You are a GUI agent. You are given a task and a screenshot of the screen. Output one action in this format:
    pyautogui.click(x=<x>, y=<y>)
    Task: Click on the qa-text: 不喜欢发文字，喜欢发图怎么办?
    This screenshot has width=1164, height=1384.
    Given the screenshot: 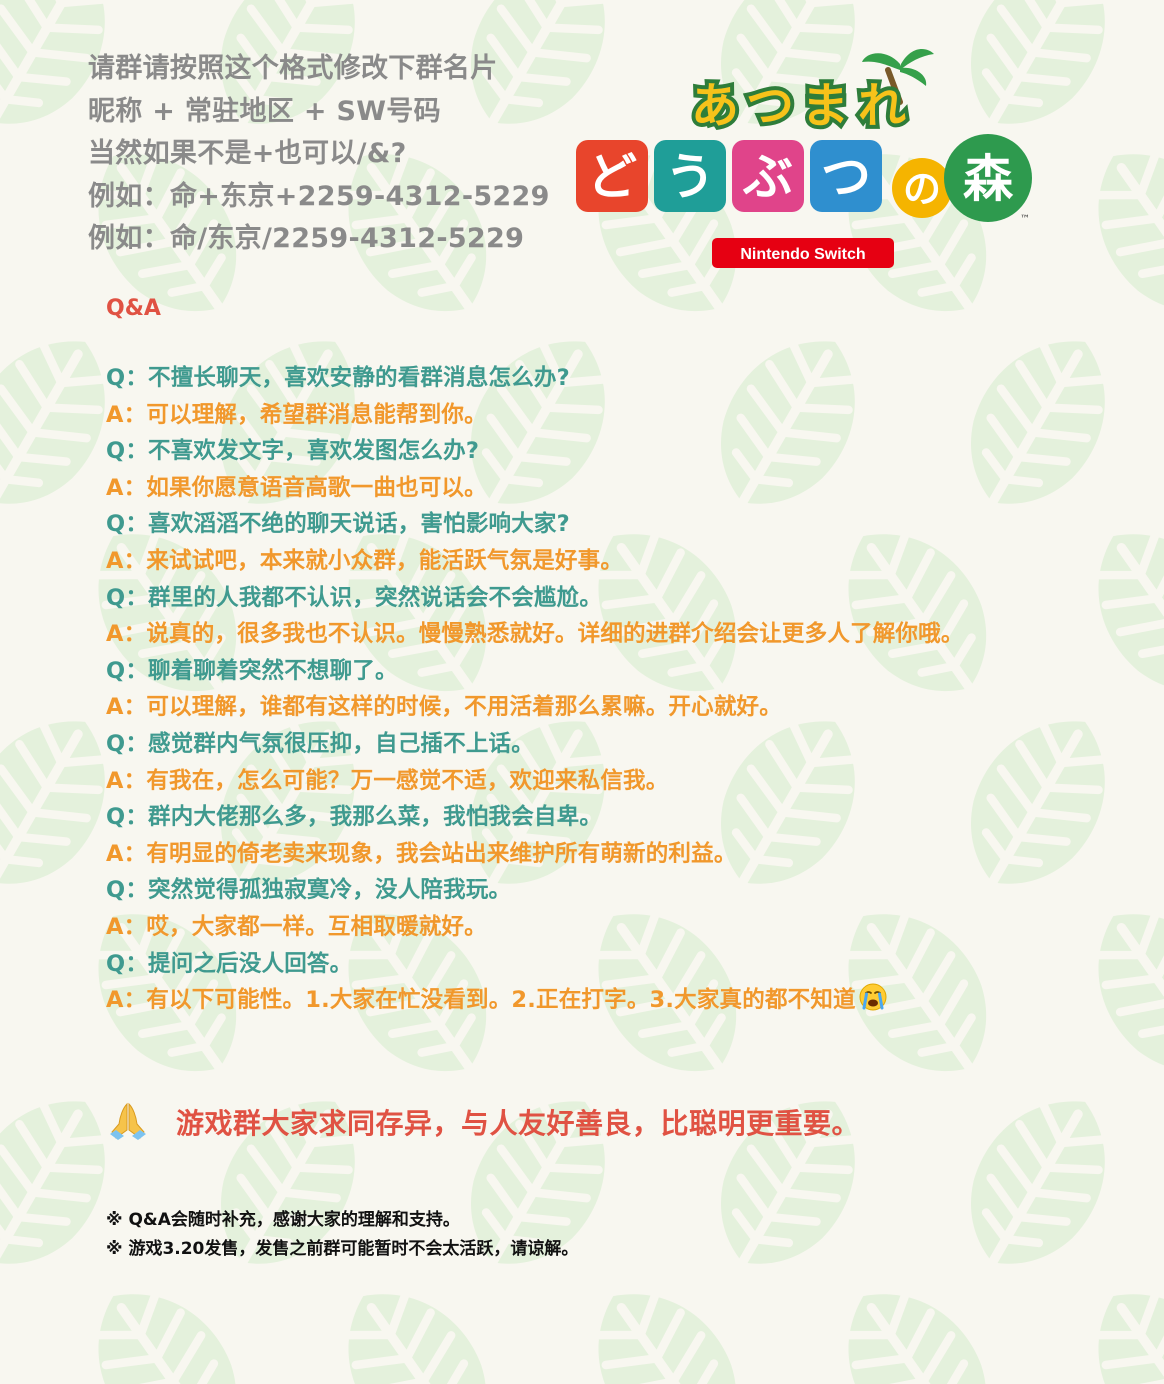 What is the action you would take?
    pyautogui.click(x=314, y=451)
    